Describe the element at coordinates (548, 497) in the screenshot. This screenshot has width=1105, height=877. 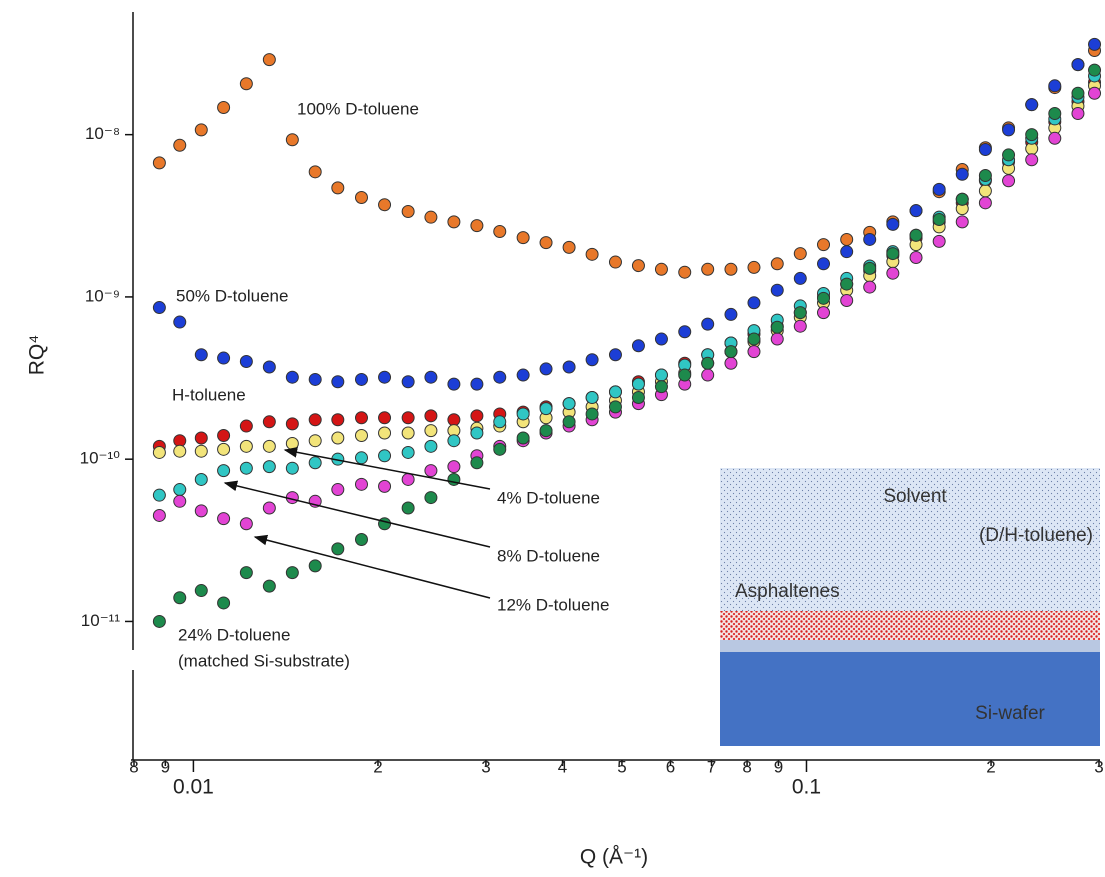
I see `series-label: 4% D-toluene` at that location.